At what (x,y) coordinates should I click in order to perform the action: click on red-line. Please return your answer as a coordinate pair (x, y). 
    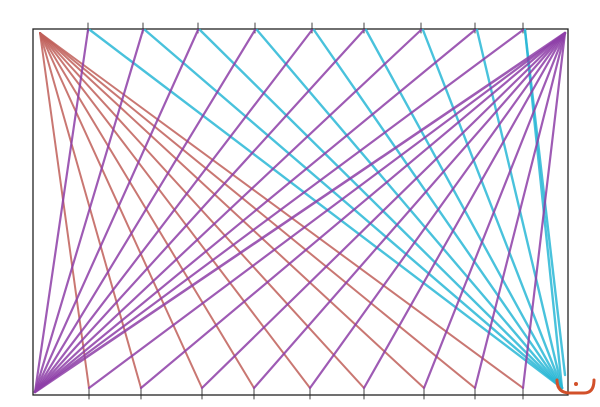
    Looking at the image, I should click on (64, 210).